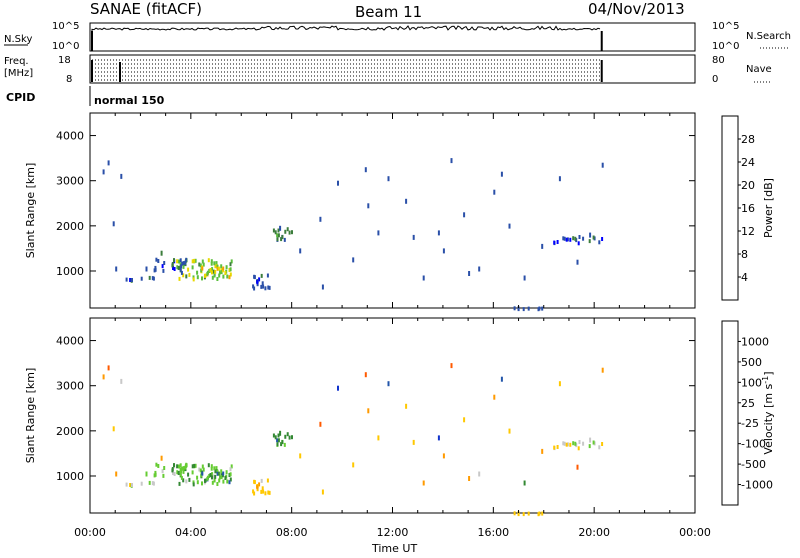 The height and width of the screenshot is (558, 800). What do you see at coordinates (715, 79) in the screenshot?
I see `nave-tick-bottom: 0` at bounding box center [715, 79].